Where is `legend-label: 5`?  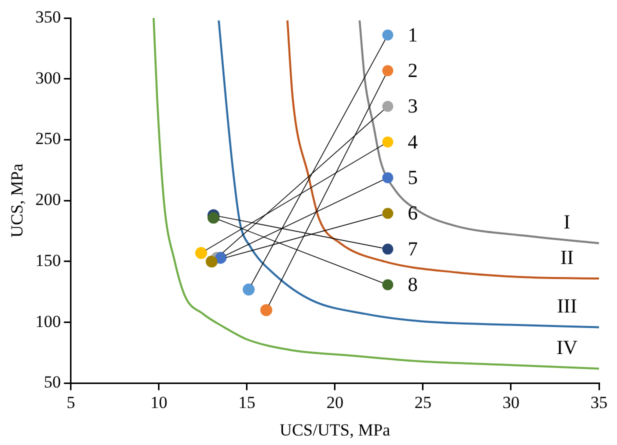 legend-label: 5 is located at coordinates (413, 177).